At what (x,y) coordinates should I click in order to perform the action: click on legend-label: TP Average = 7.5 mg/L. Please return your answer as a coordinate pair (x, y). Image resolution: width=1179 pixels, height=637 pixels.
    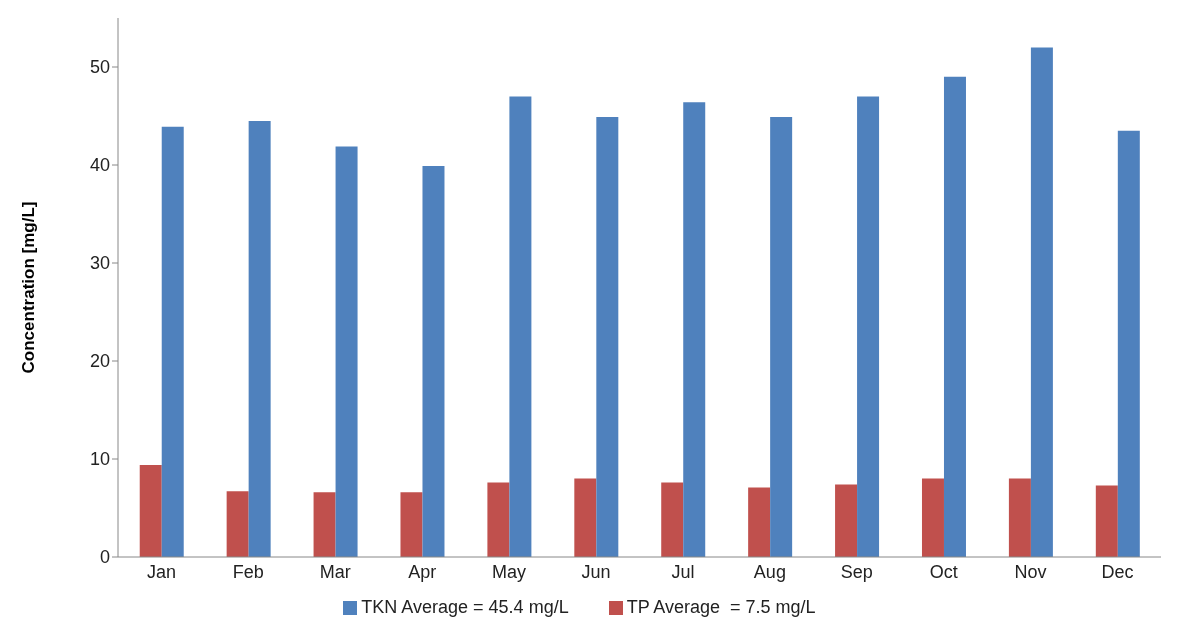
    Looking at the image, I should click on (721, 607).